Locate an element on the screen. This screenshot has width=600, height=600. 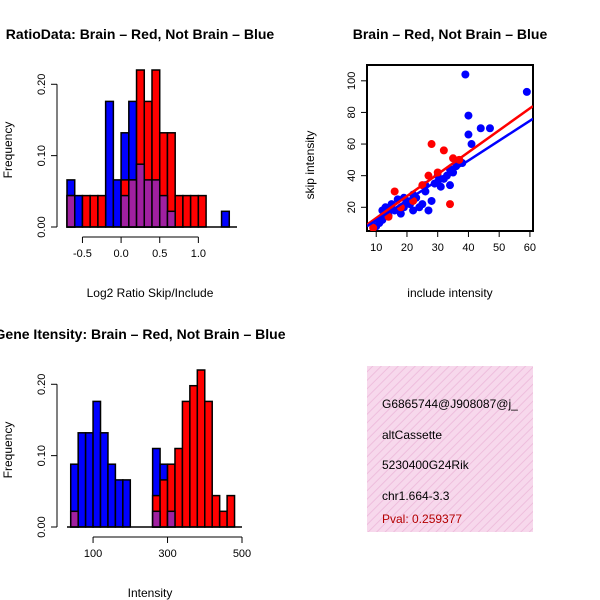
scatter-x-tick-label: 40 is located at coordinates (468, 248).